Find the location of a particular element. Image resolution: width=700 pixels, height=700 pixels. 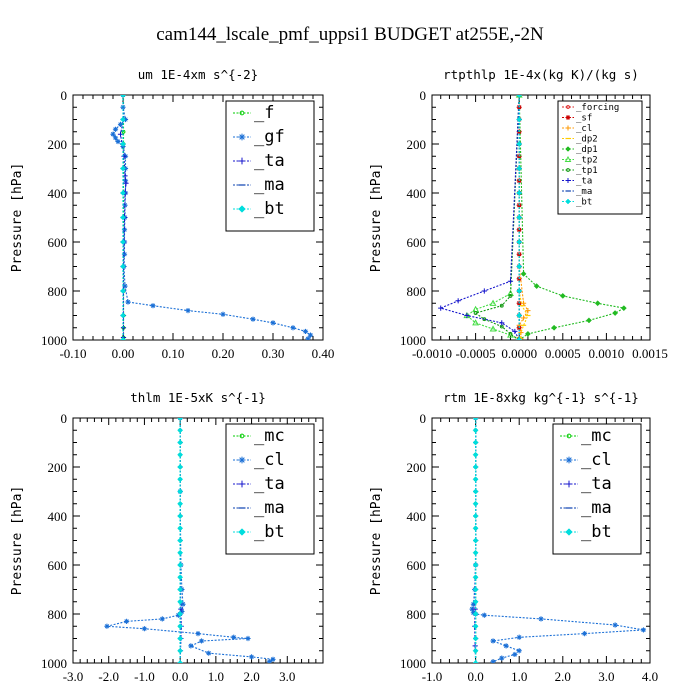

x-tick-label: 0.20 is located at coordinates (223, 353).